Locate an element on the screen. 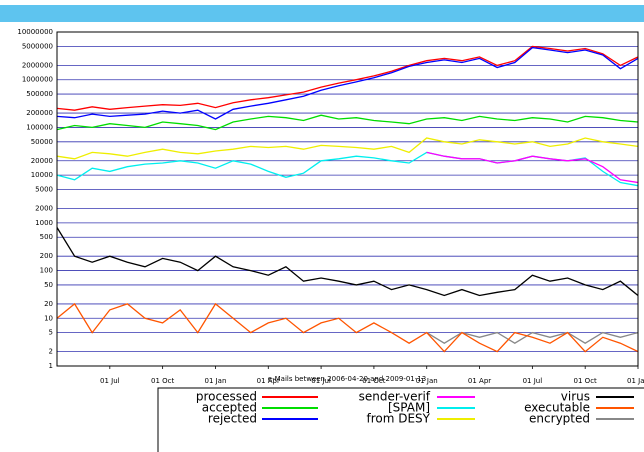 This screenshot has height=452, width=644. y-tick-label: 1 is located at coordinates (51, 366).